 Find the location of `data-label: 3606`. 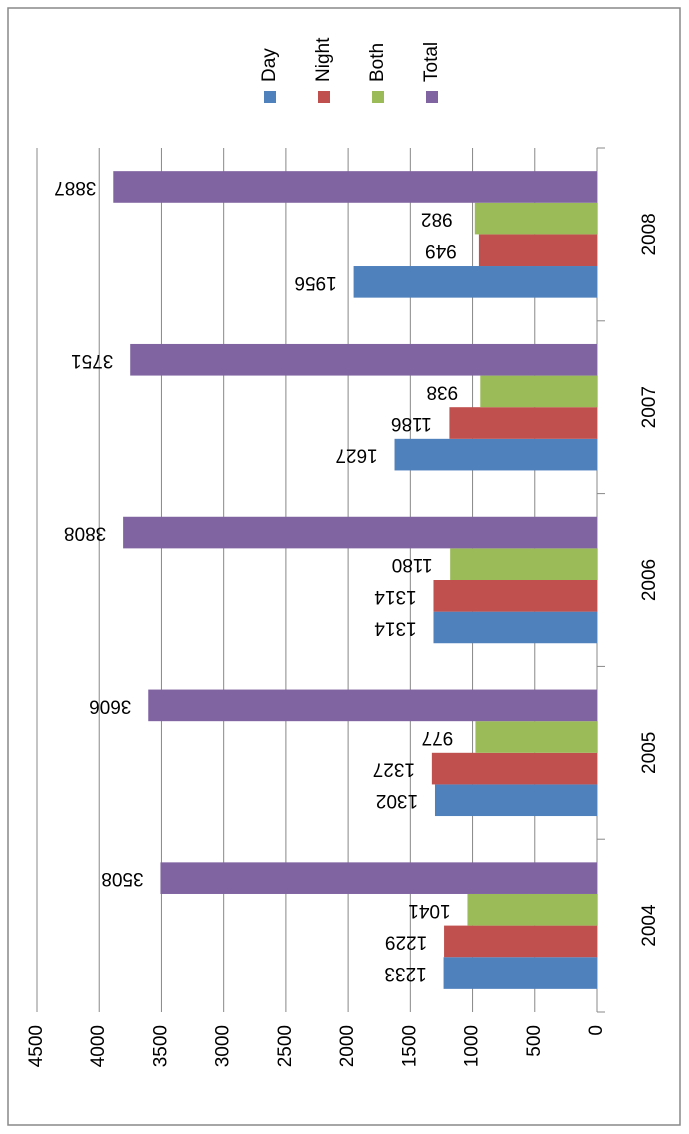

data-label: 3606 is located at coordinates (110, 705).